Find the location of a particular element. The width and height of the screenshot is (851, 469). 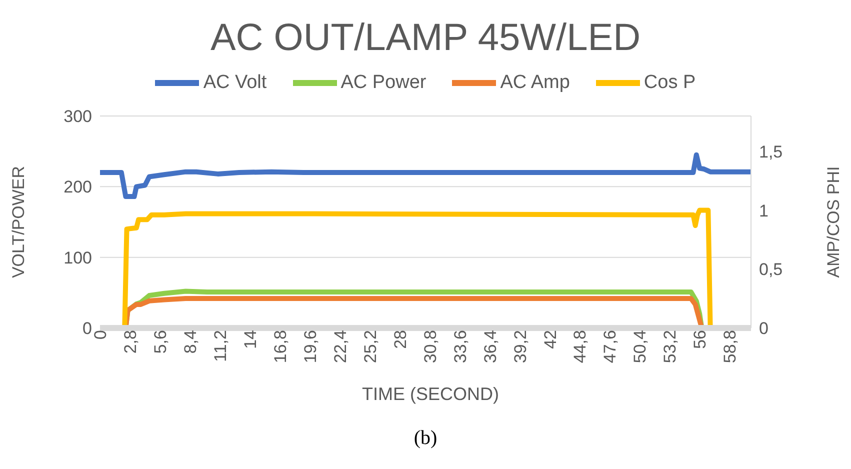

x-tick-label: 2,8 is located at coordinates (130, 342).